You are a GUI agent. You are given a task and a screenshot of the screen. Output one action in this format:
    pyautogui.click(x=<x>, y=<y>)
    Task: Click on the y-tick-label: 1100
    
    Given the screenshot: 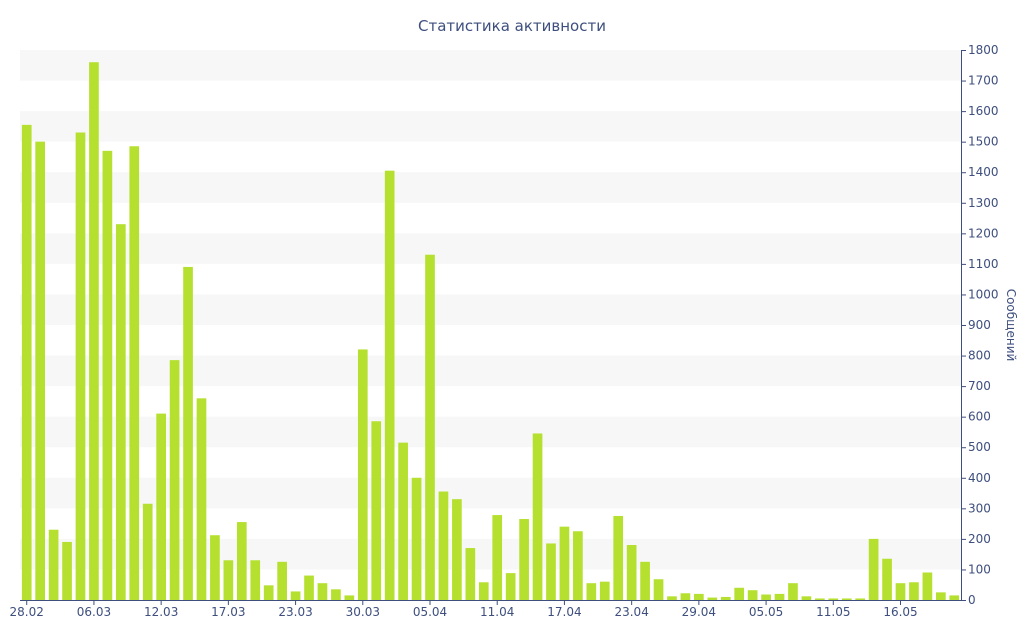 What is the action you would take?
    pyautogui.click(x=983, y=264)
    